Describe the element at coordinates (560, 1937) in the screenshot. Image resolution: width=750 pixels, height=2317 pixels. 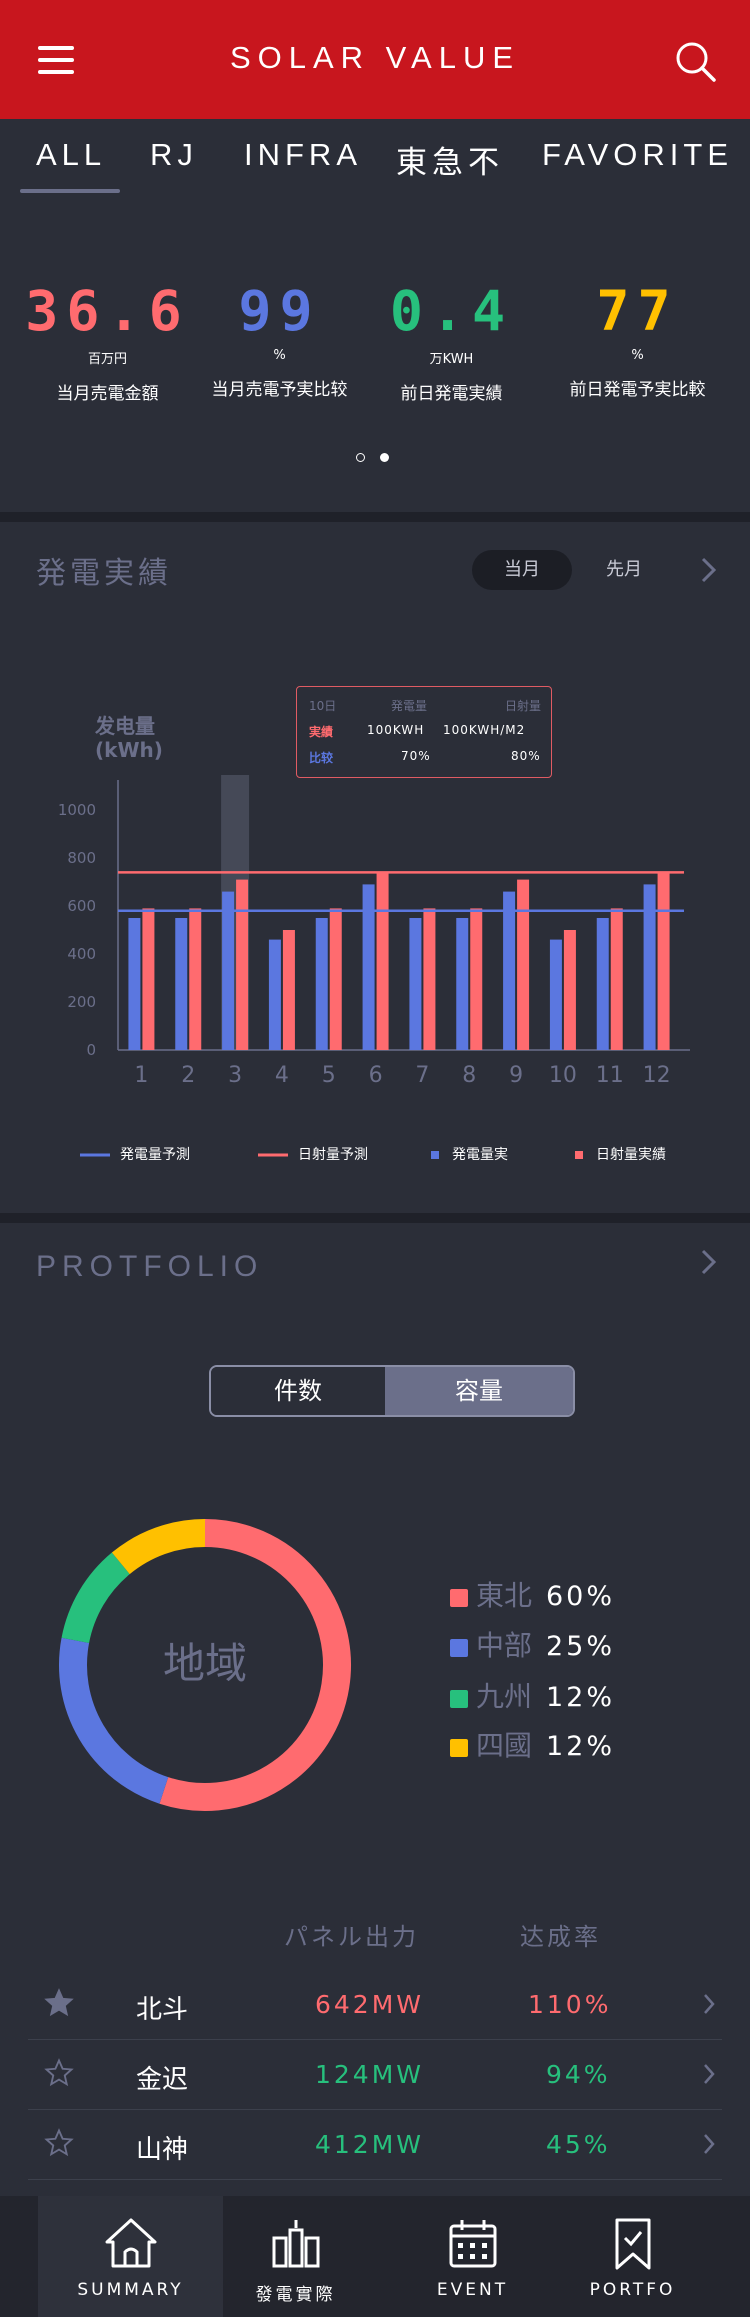
I see `column-header-achievement: 达成率` at that location.